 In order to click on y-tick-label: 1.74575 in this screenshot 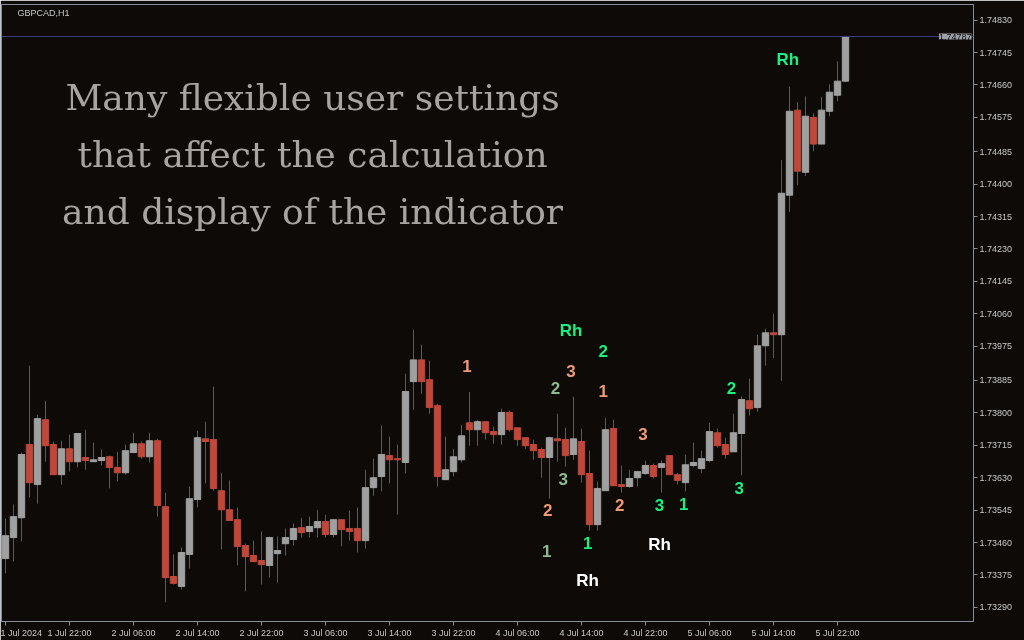, I will do `click(996, 117)`.